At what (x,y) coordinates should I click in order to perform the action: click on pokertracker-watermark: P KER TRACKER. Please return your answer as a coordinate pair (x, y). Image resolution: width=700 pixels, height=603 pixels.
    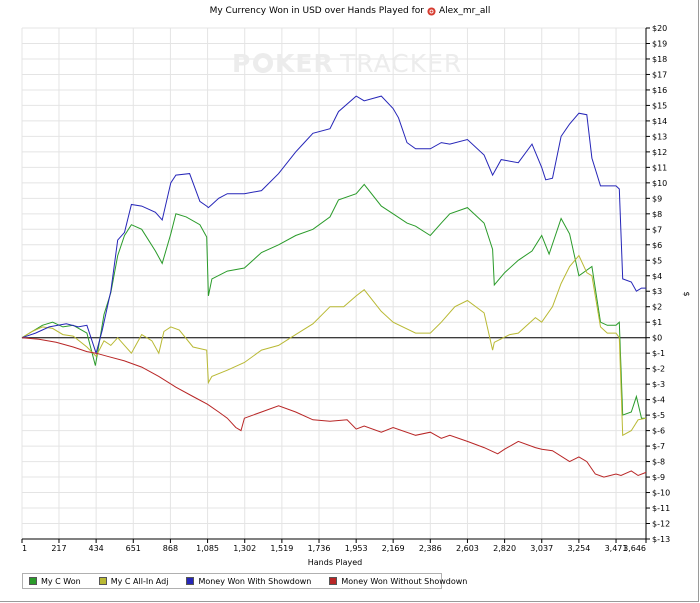
    Looking at the image, I should click on (347, 63).